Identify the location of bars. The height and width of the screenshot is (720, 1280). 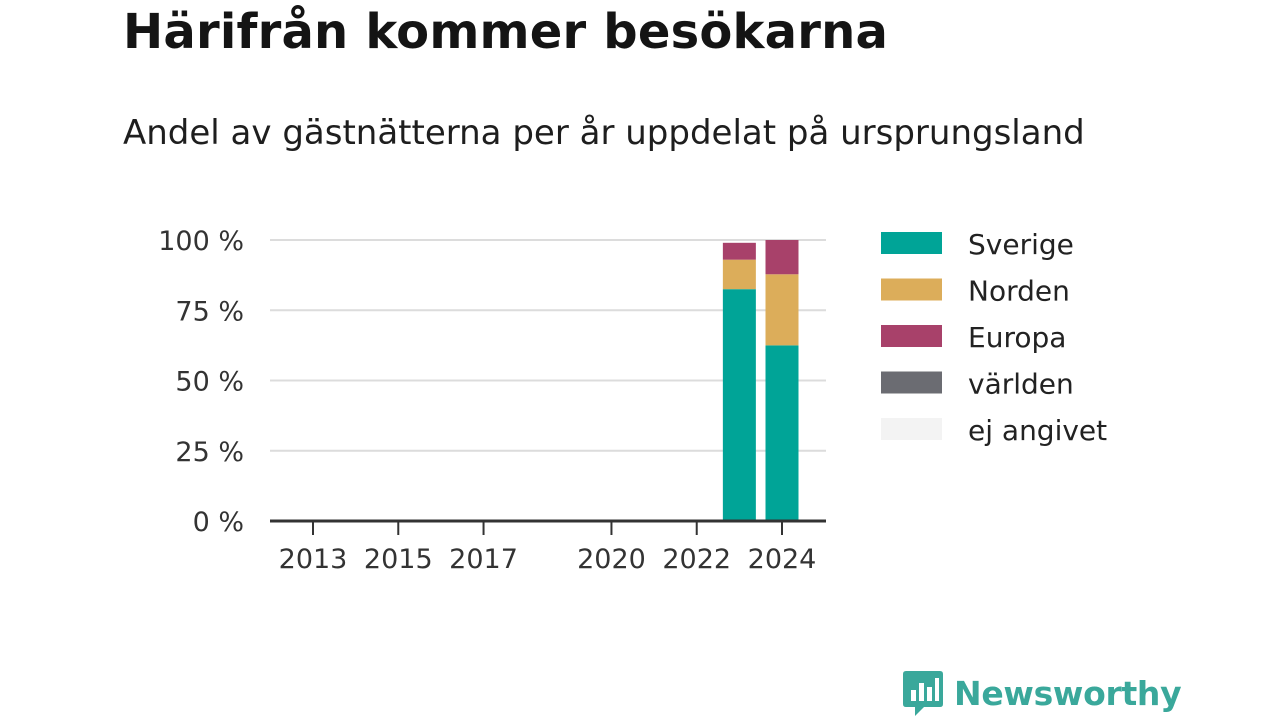
(760, 380).